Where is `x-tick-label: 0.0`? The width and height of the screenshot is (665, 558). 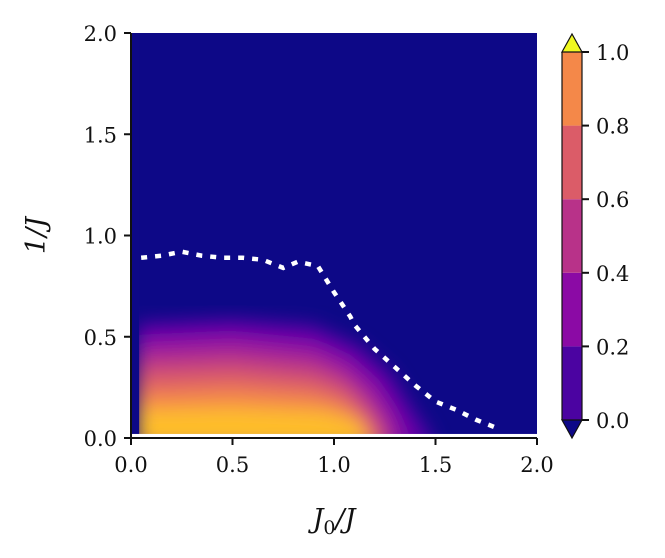
x-tick-label: 0.0 is located at coordinates (130, 465).